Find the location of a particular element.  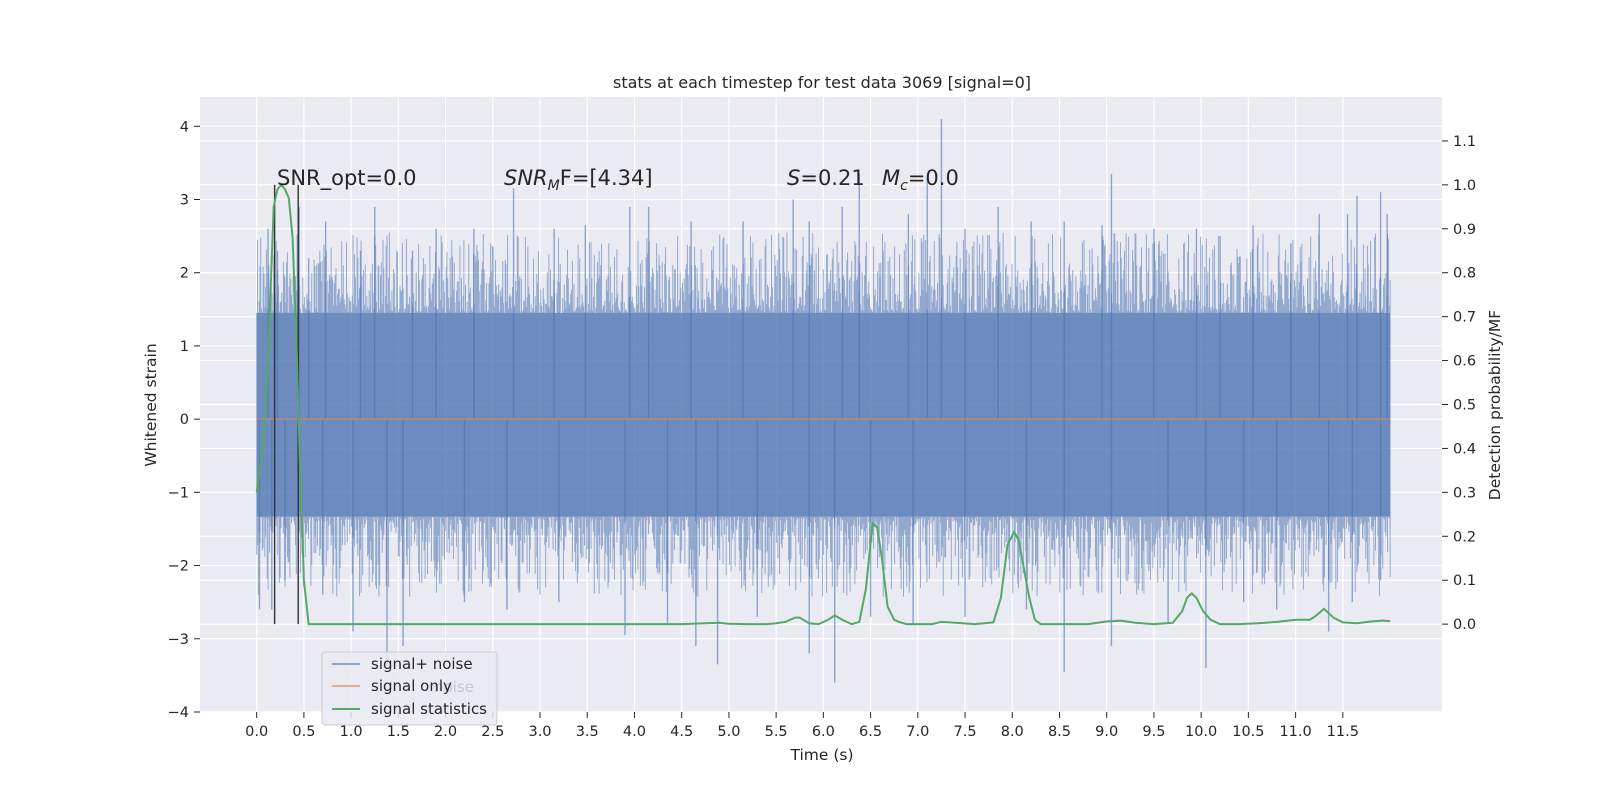

yr-tick-label-4: 0.7 is located at coordinates (1464, 318).